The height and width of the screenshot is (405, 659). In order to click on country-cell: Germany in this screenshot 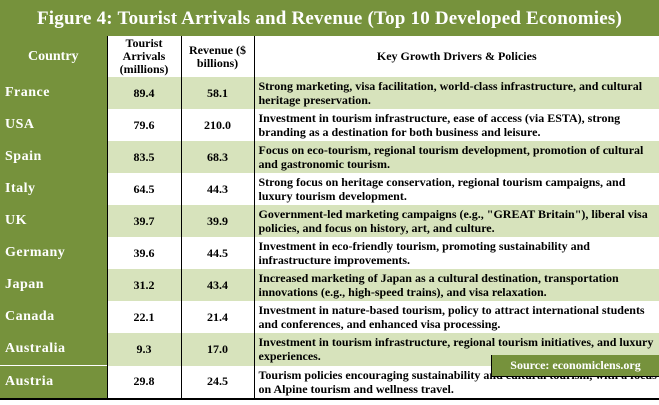, I will do `click(54, 253)`.